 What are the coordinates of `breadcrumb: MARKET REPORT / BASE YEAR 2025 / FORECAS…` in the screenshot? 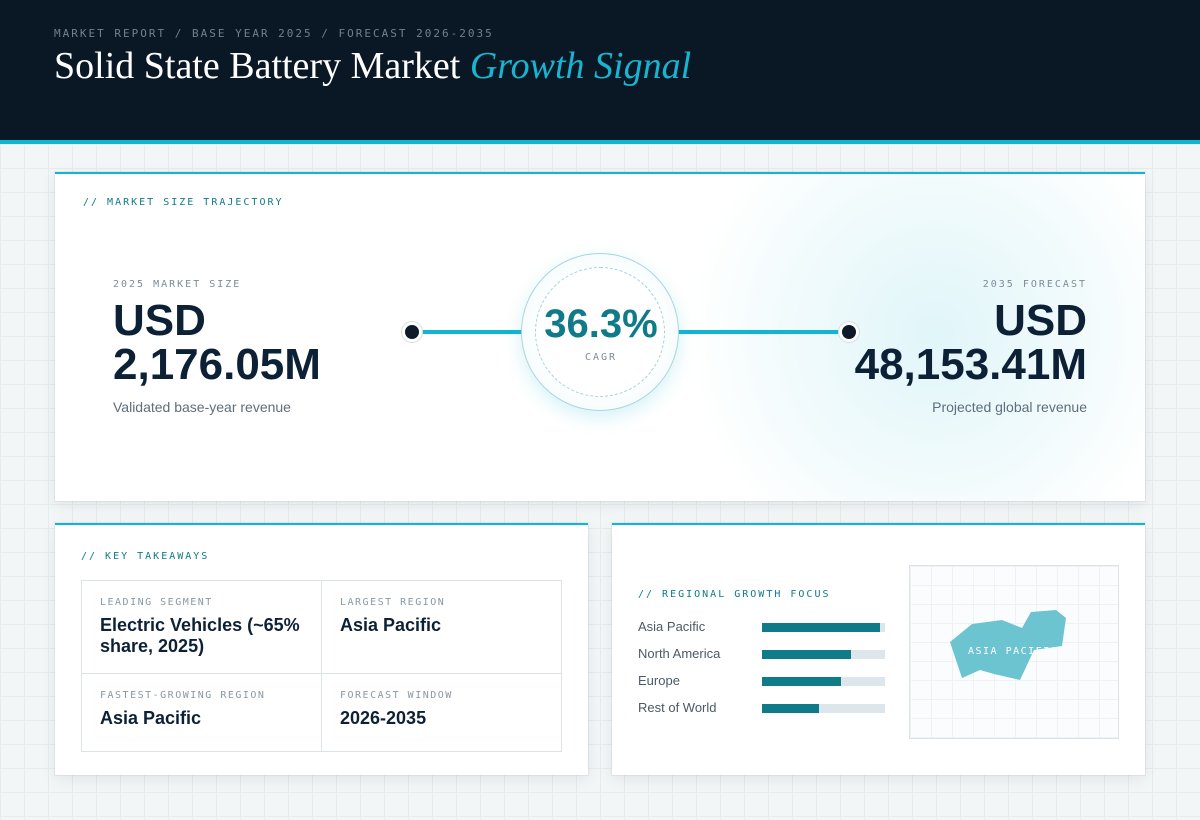 It's located at (274, 33).